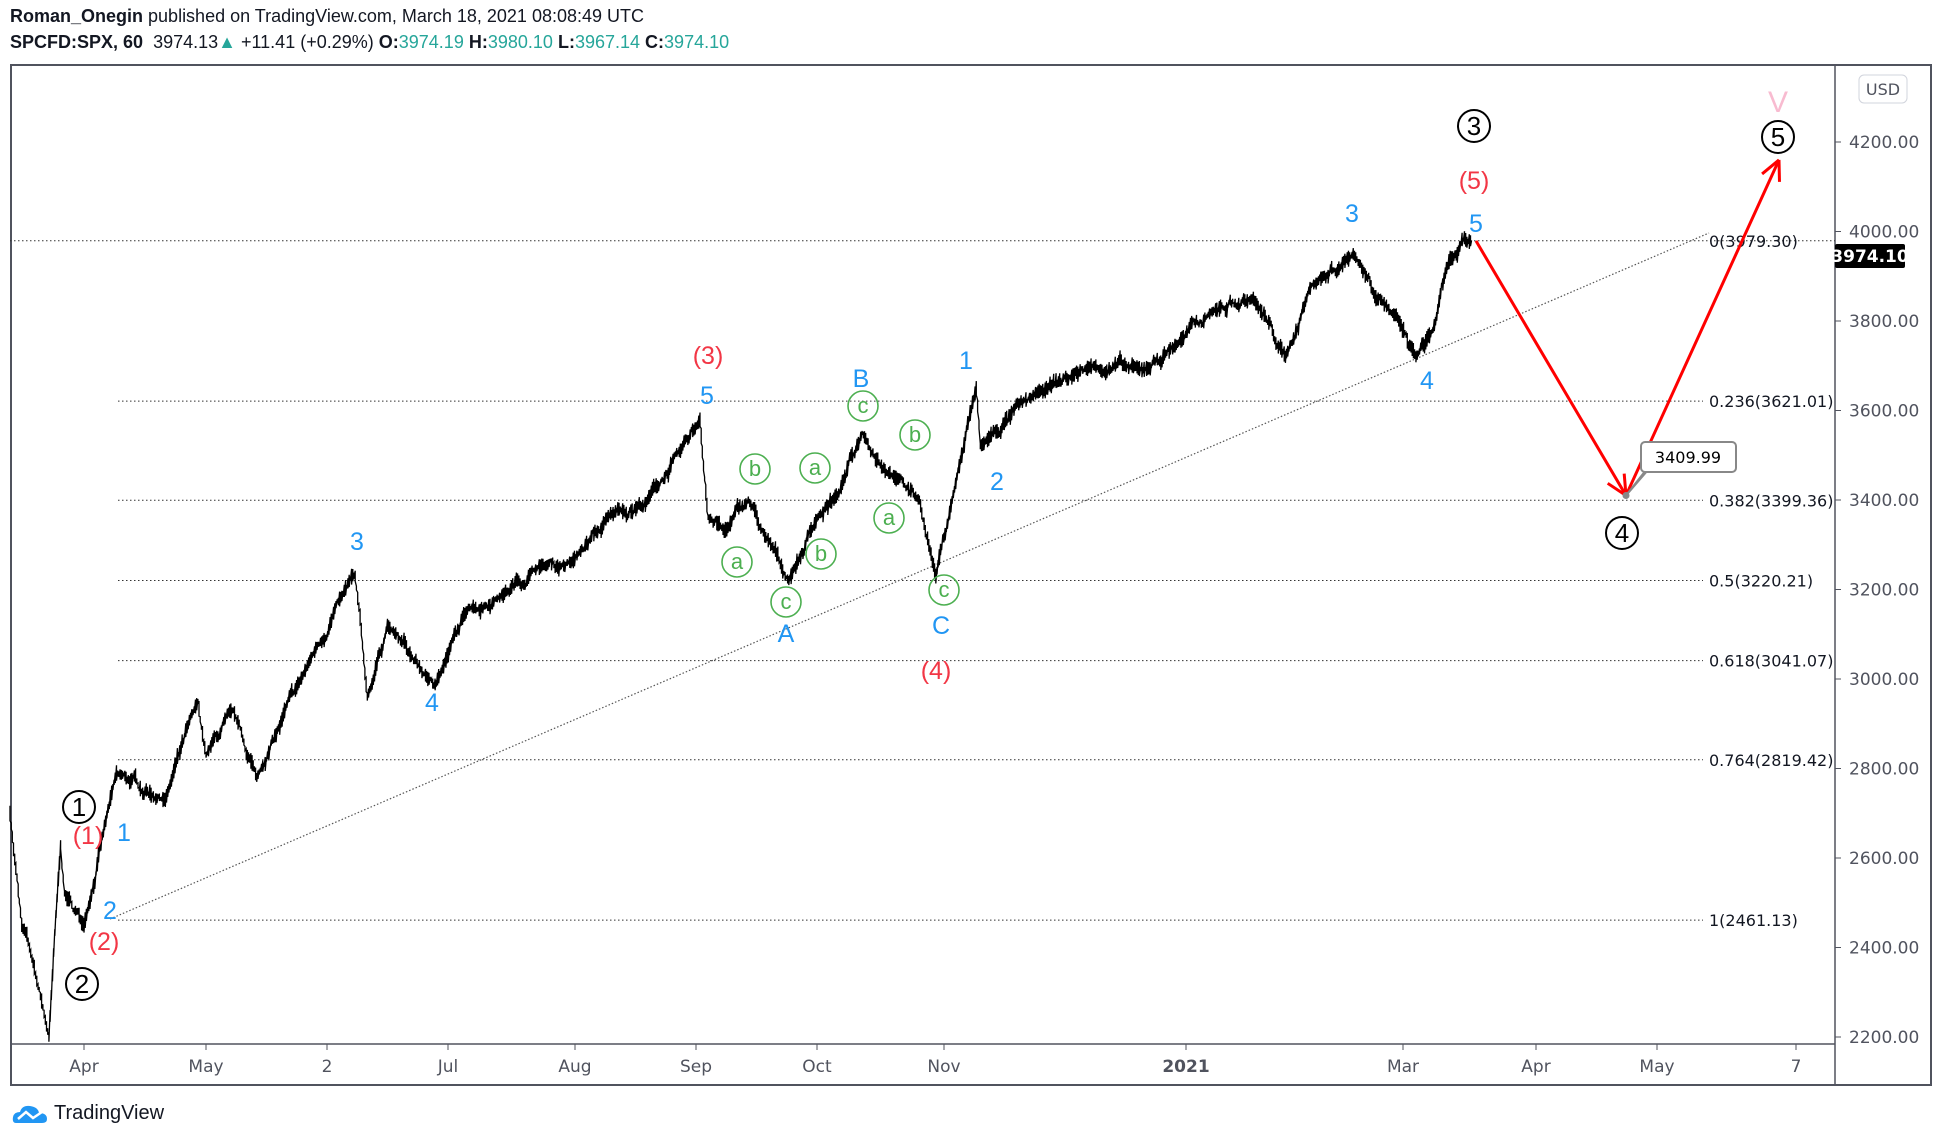 Image resolution: width=1942 pixels, height=1142 pixels. I want to click on fib-level-label: 0.764(2819.42), so click(1771, 760).